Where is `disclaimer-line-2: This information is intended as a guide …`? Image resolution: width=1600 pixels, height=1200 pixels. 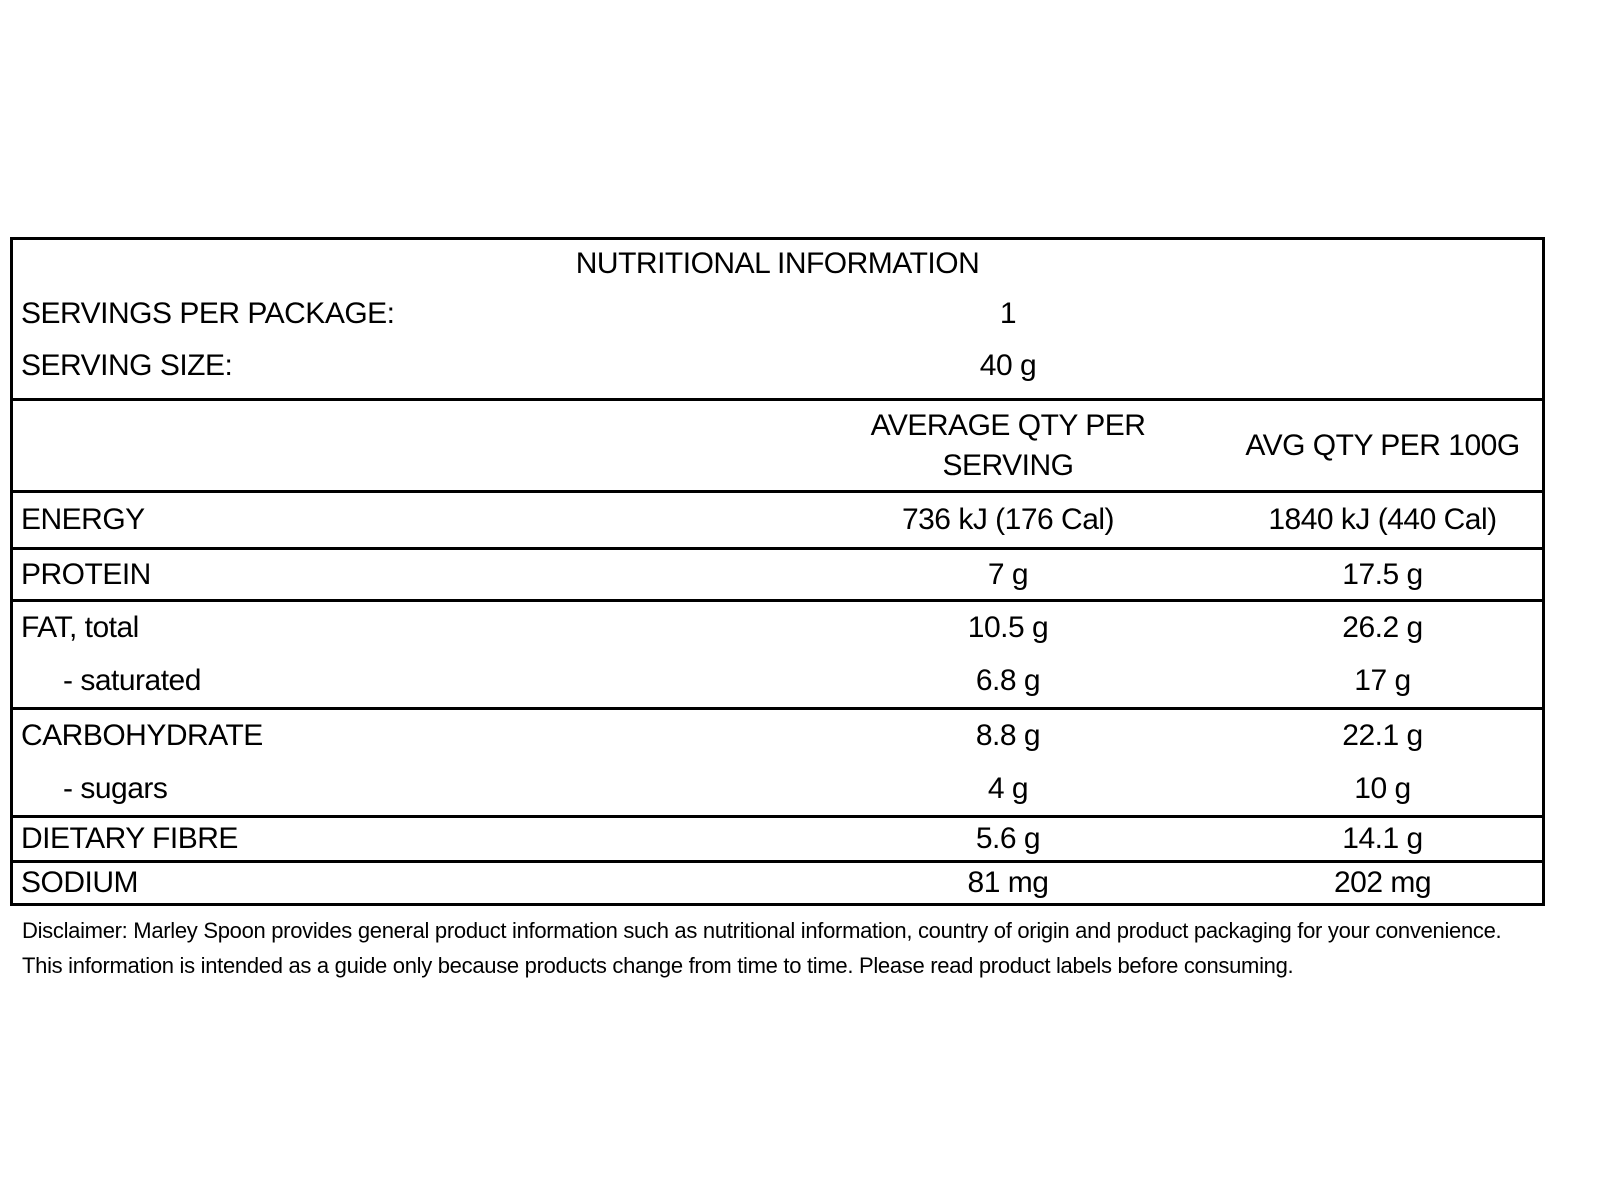 disclaimer-line-2: This information is intended as a guide … is located at coordinates (658, 965).